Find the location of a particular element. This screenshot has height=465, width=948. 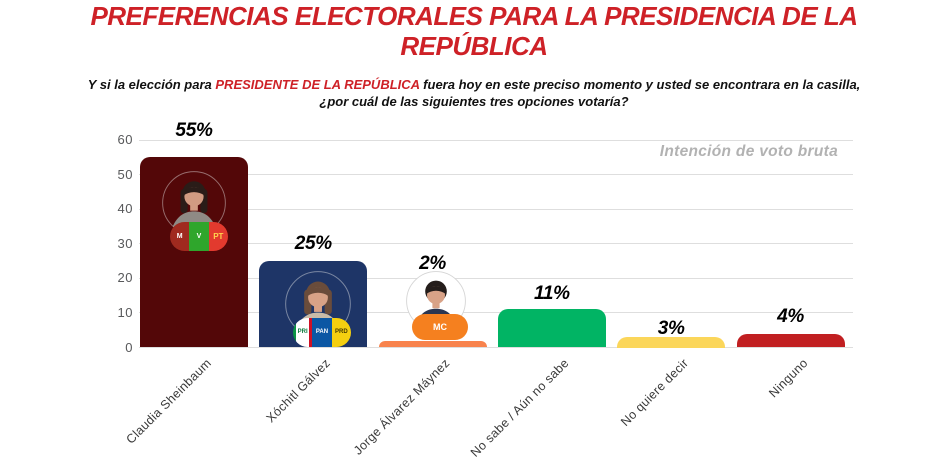

bar-no-quiere-decir is located at coordinates (671, 342).